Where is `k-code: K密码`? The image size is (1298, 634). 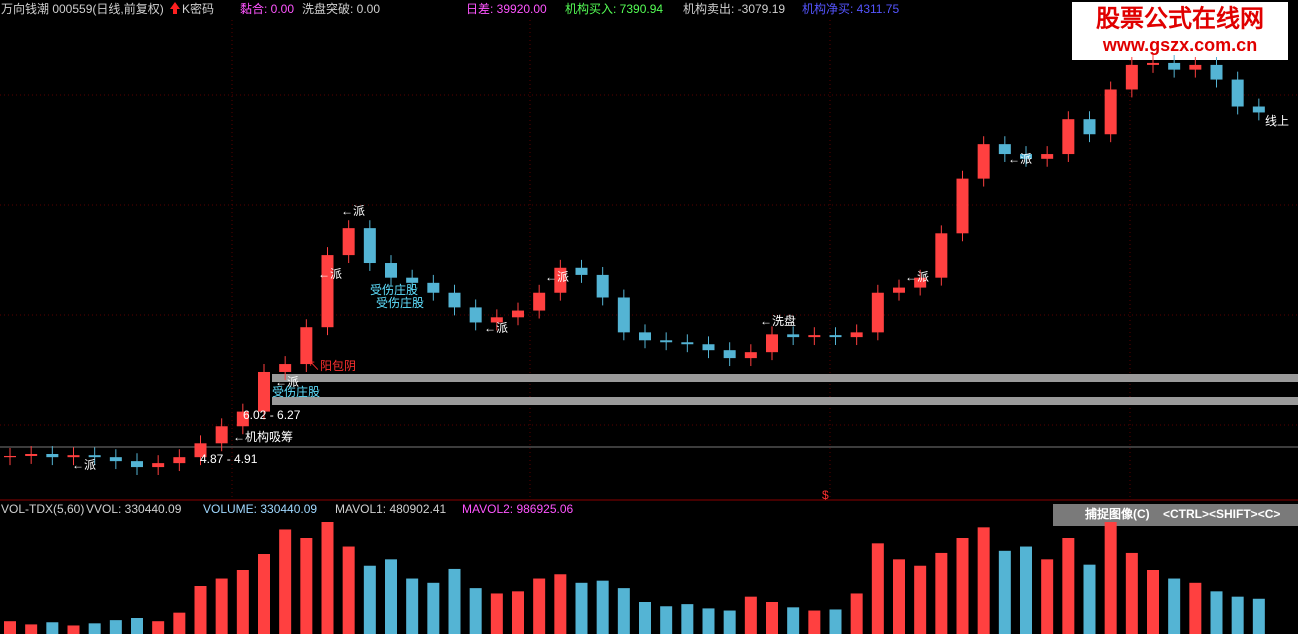
k-code: K密码 is located at coordinates (198, 8).